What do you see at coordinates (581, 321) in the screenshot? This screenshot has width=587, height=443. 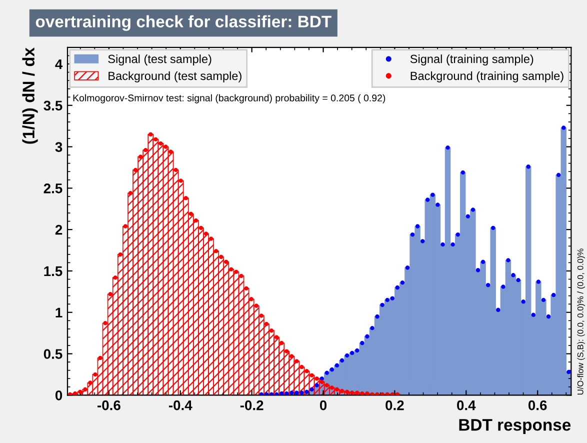 I see `text: U/O-flow (S,B): (0.0, 0.0)% / (0.0, 0.0)%` at bounding box center [581, 321].